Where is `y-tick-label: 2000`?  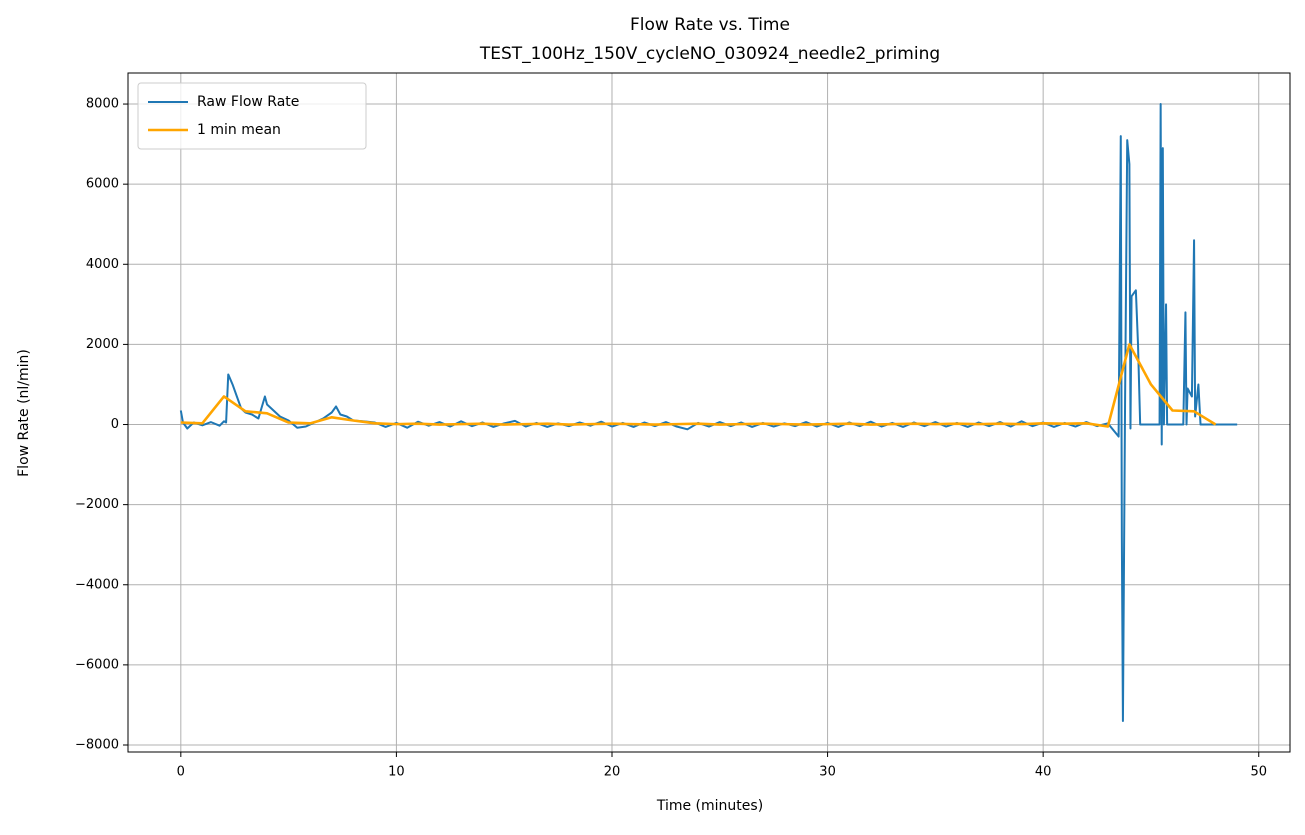
y-tick-label: 2000 is located at coordinates (102, 344).